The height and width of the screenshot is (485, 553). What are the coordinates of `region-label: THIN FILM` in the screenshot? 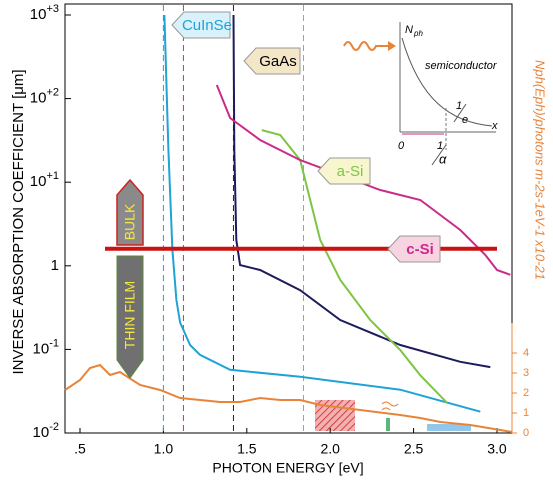 It's located at (130, 315).